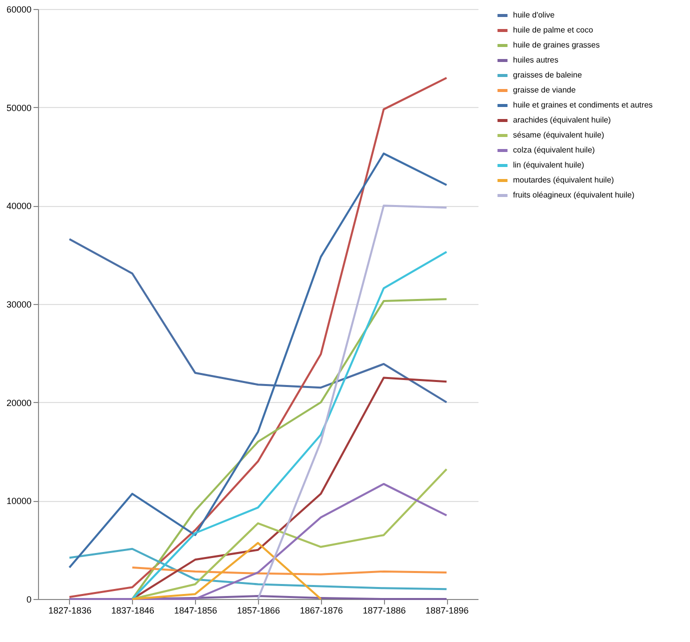  What do you see at coordinates (562, 120) in the screenshot?
I see `legend-label: arachides (équivalent huile)` at bounding box center [562, 120].